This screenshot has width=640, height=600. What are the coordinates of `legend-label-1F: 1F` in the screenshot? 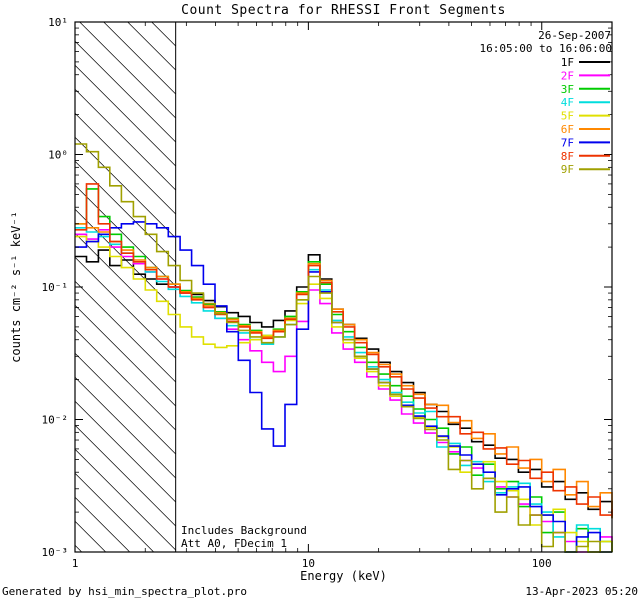 It's located at (567, 62).